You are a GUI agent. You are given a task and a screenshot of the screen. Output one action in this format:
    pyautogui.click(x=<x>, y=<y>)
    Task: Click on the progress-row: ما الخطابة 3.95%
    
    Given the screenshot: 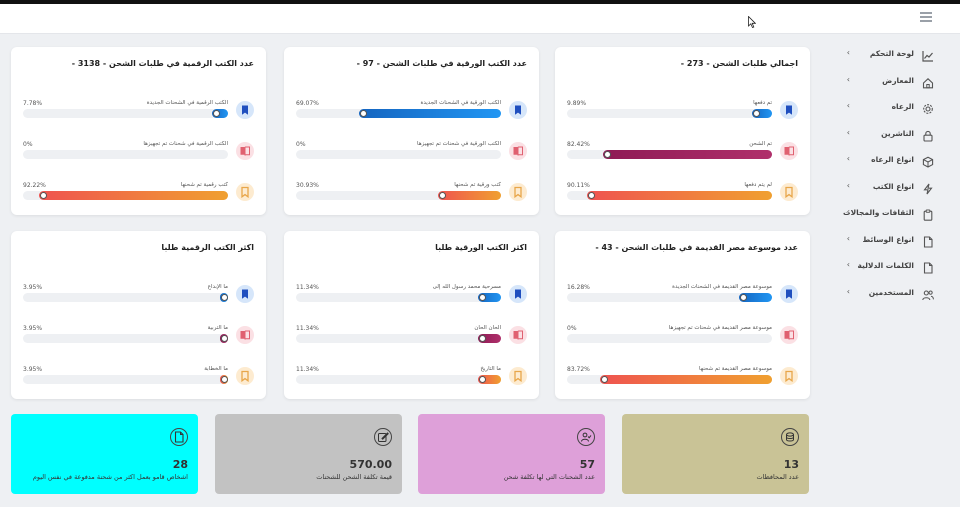 What is the action you would take?
    pyautogui.click(x=138, y=381)
    